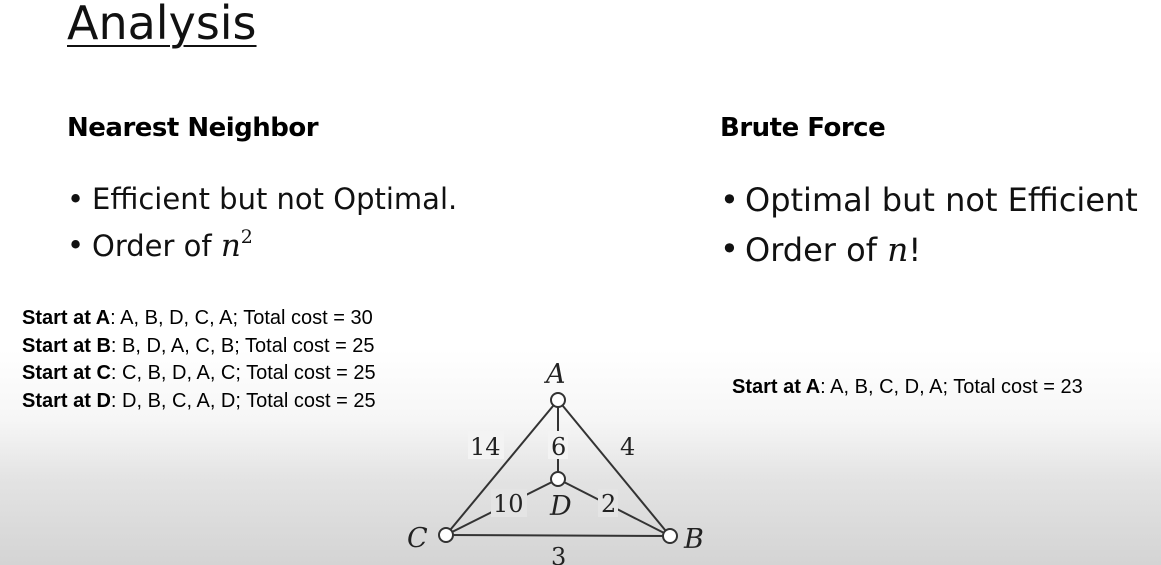 The image size is (1161, 565). I want to click on brute-force-heading: Brute Force, so click(803, 128).